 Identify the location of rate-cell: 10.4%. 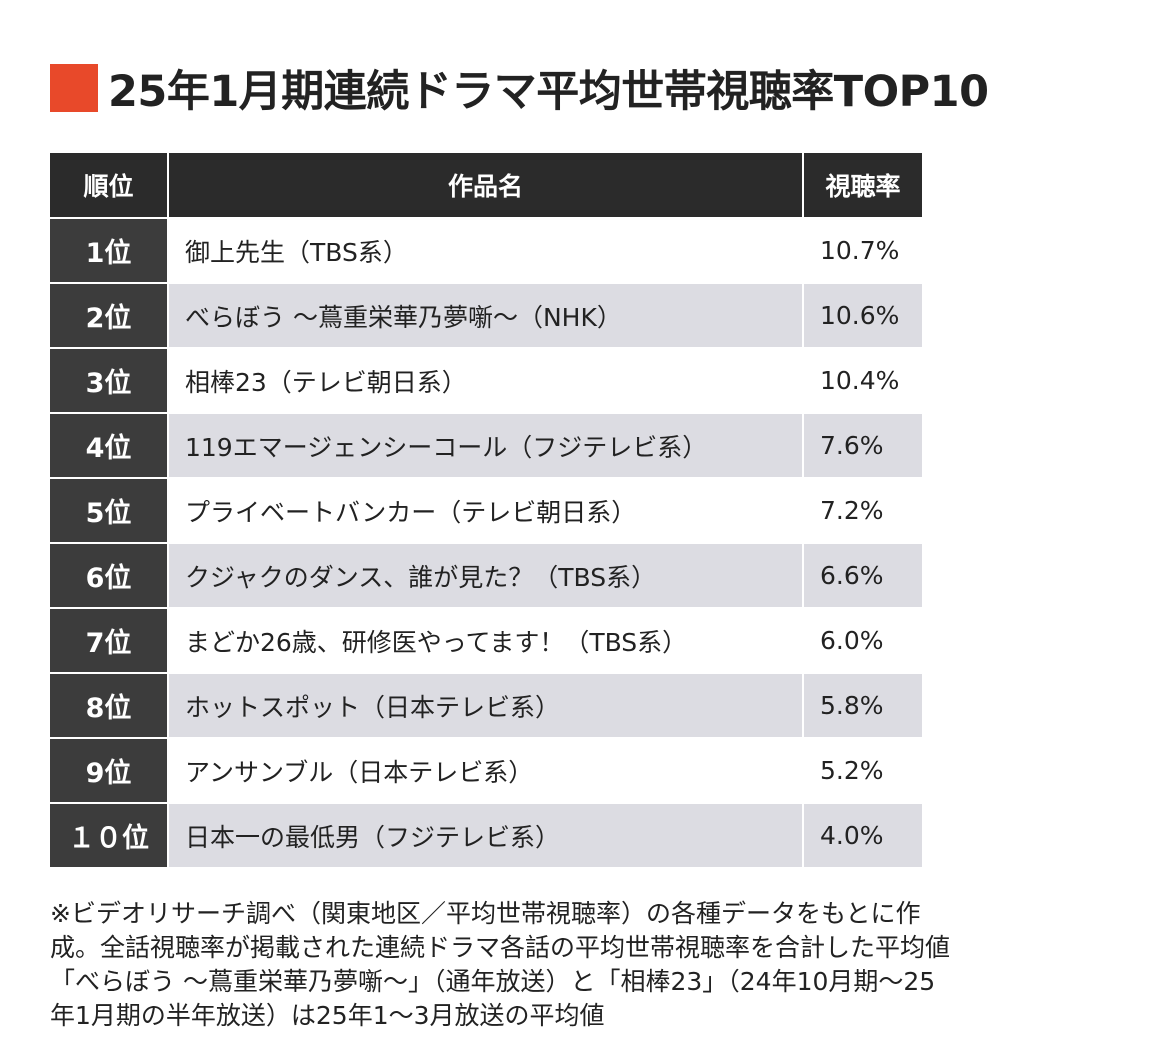
(862, 380).